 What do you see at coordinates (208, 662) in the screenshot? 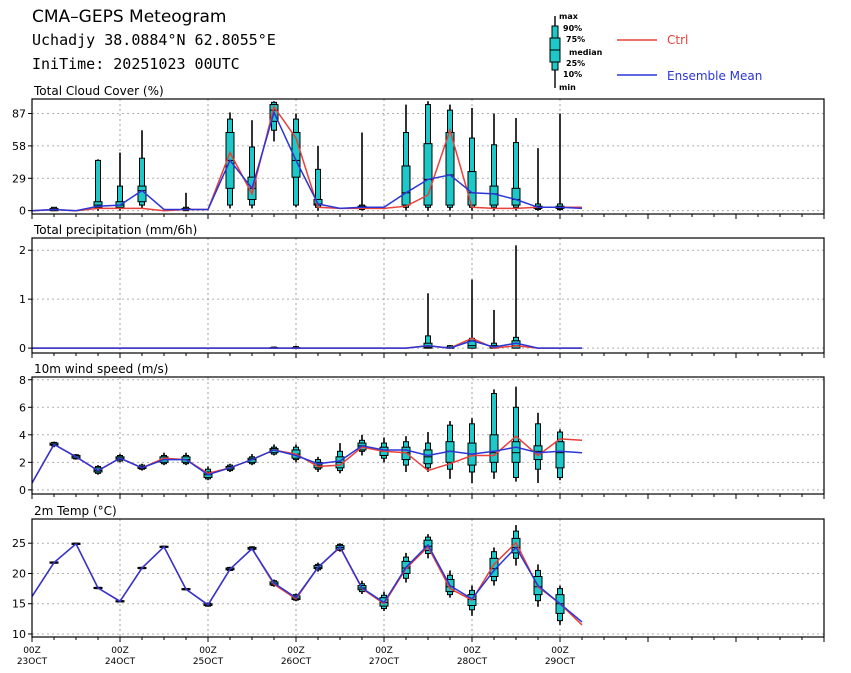
I see `x-tick-label: 25OCT` at bounding box center [208, 662].